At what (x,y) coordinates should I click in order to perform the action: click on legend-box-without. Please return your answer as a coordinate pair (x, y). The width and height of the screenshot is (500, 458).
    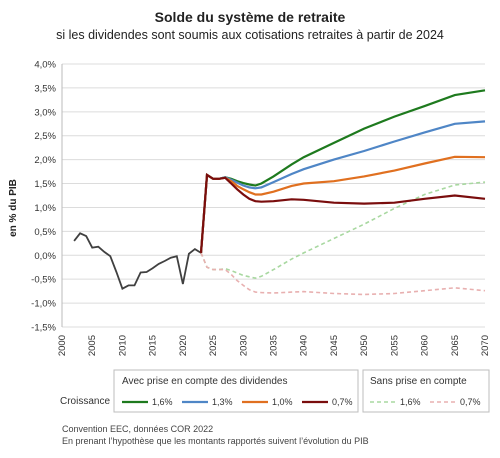
    Looking at the image, I should click on (426, 391).